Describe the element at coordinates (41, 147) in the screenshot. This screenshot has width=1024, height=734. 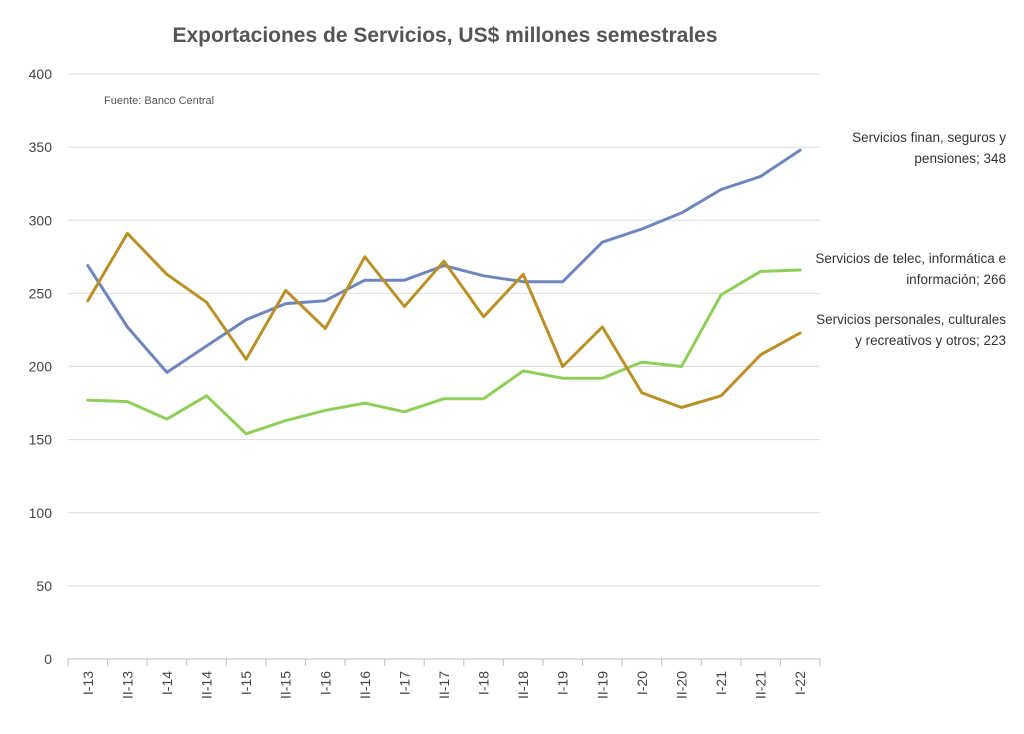
I see `y-tick-label: 350` at that location.